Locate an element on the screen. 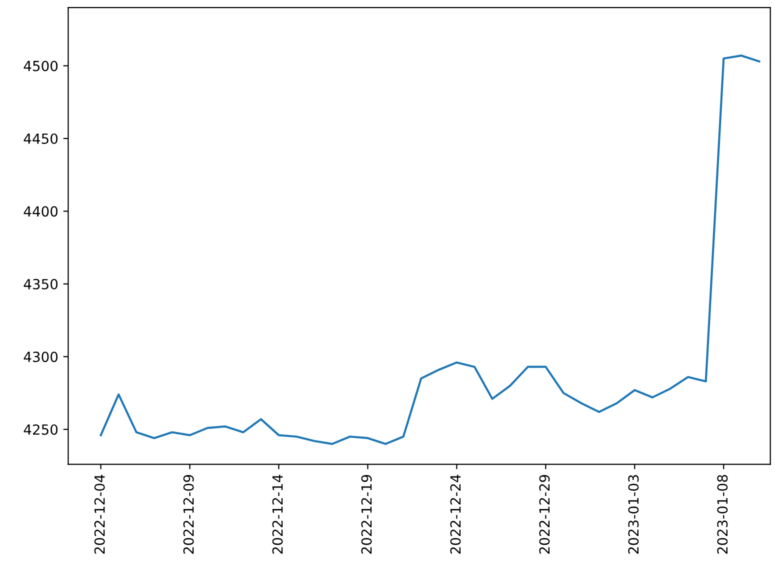 The height and width of the screenshot is (584, 775). y-tick-label: 4500 is located at coordinates (41, 66).